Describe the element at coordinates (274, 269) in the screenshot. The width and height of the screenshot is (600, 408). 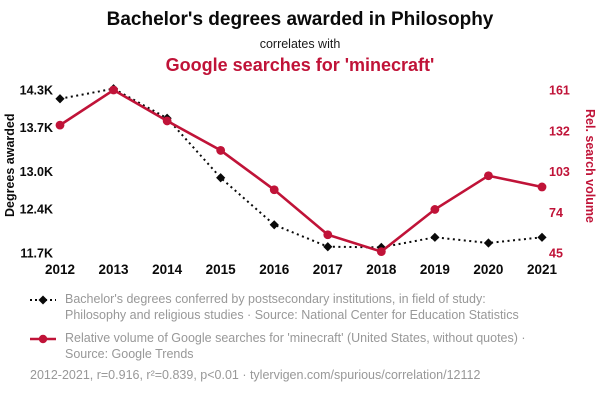
I see `svg-text: 2016` at that location.